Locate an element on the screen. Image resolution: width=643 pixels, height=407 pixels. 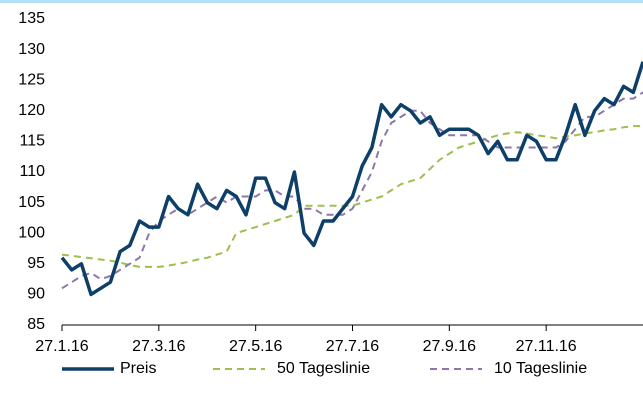
y-tick-label: 95 is located at coordinates (36, 263).